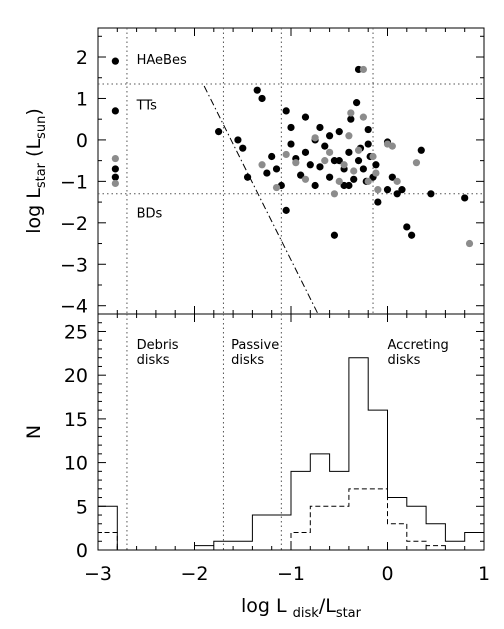 Image resolution: width=504 pixels, height=629 pixels. Describe the element at coordinates (82, 99) in the screenshot. I see `top-ytick-label-5: 1` at that location.